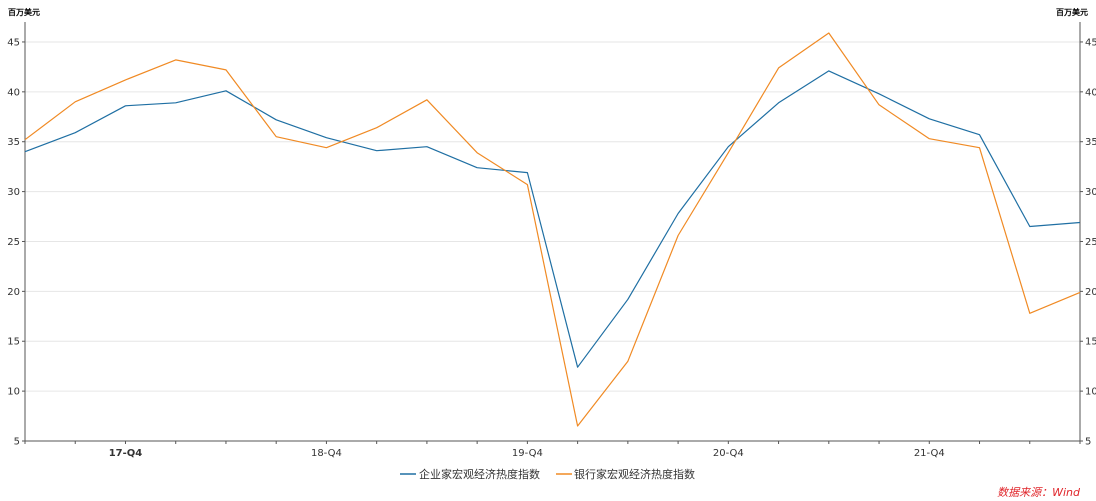  I want to click on y-tick-label: 25, so click(13, 242).